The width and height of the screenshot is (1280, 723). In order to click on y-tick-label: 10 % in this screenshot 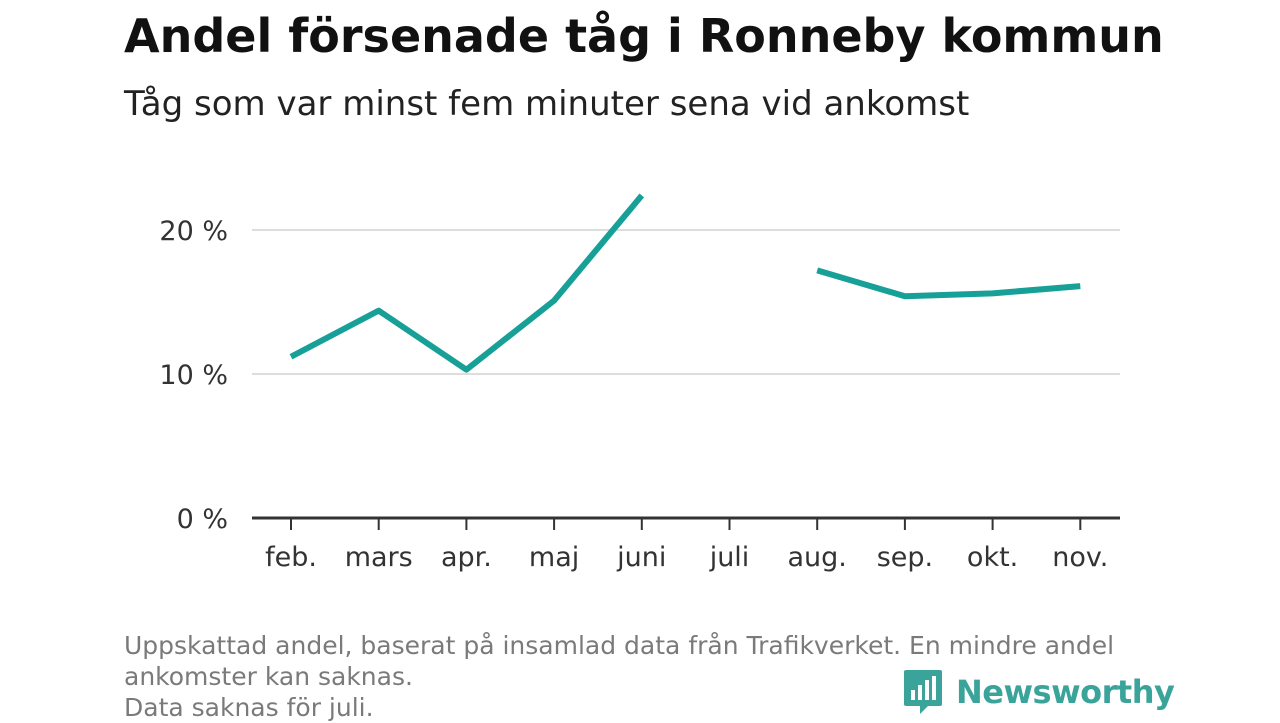, I will do `click(193, 375)`.